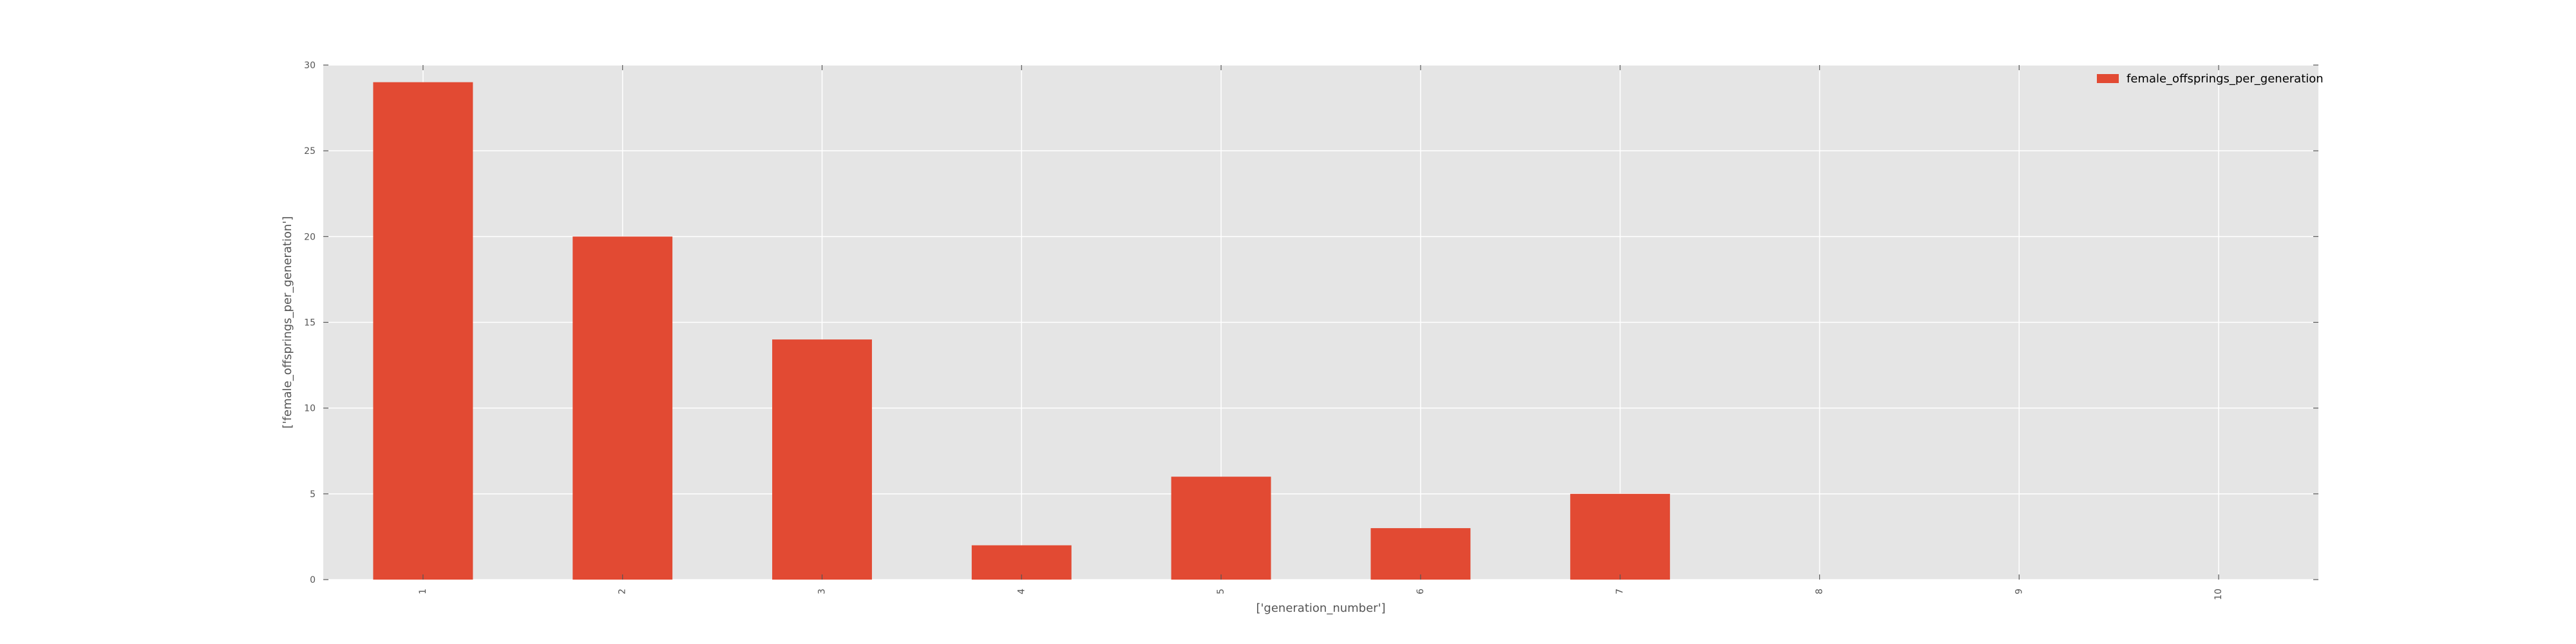 The image size is (2576, 644). I want to click on x-axis-title: ['generation_number'], so click(1320, 608).